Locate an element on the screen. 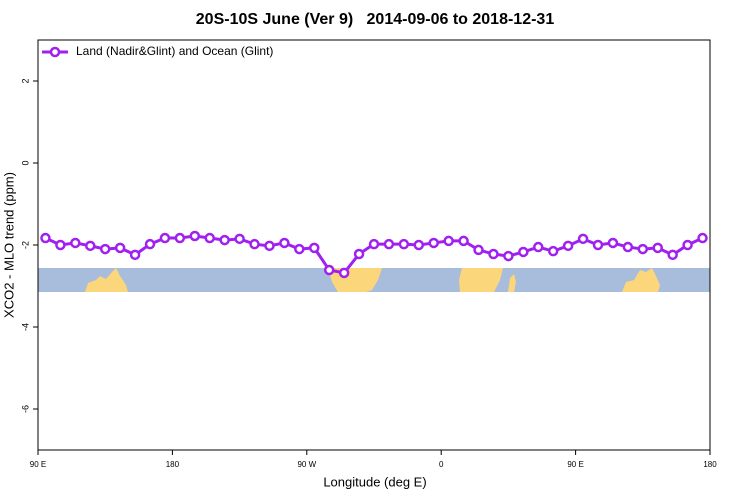  legend-marker is located at coordinates (55, 52).